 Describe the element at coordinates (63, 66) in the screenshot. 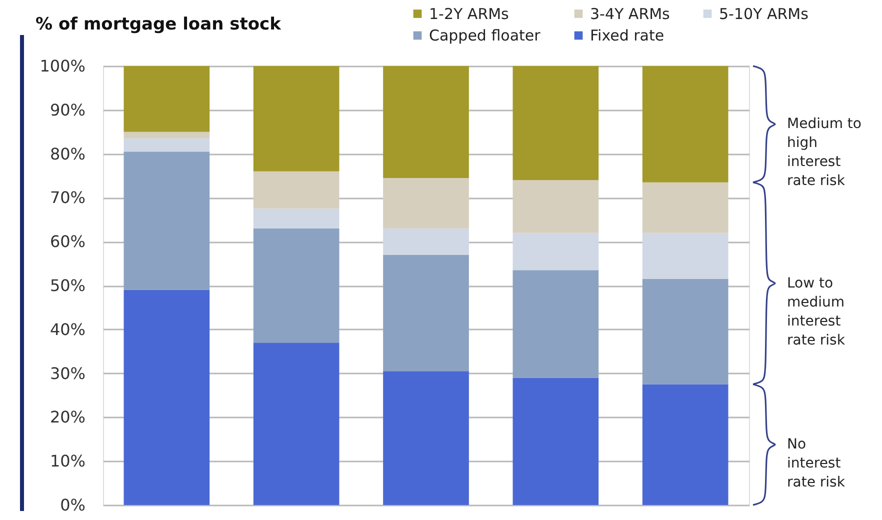

I see `y-tick-label: 100%` at that location.